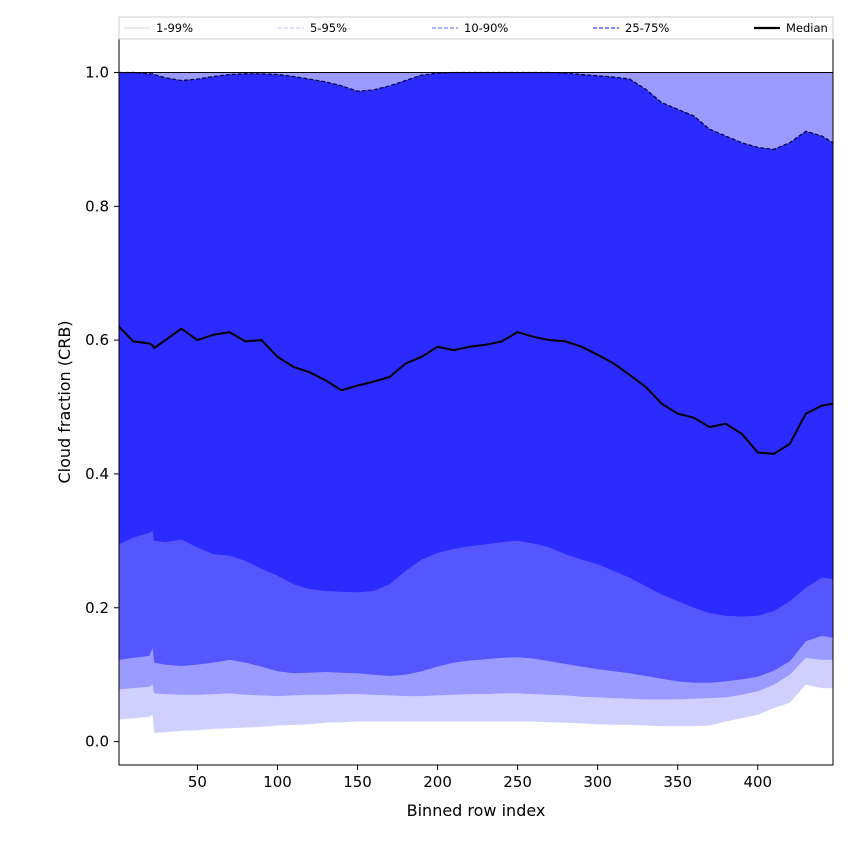  Describe the element at coordinates (476, 810) in the screenshot. I see `x-axis-label: Binned row index` at that location.